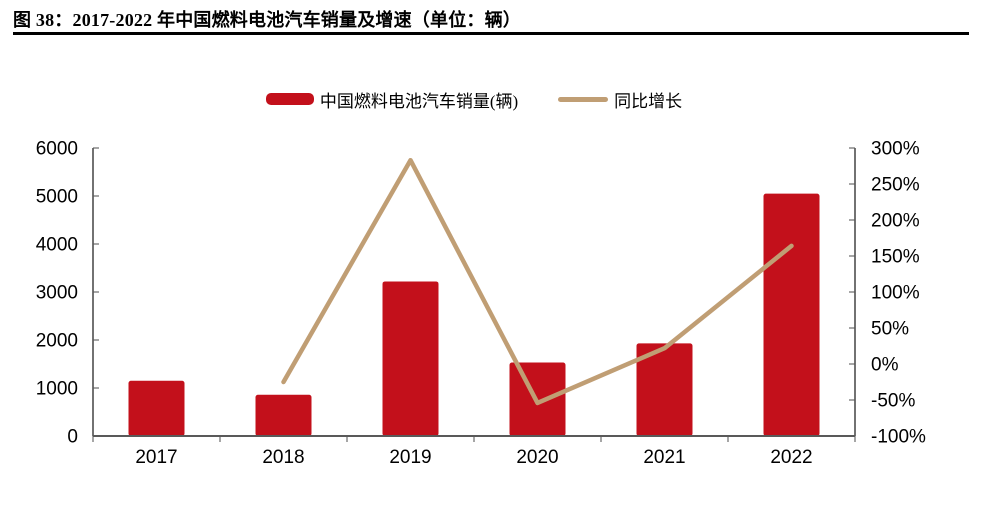 This screenshot has height=515, width=981. What do you see at coordinates (791, 457) in the screenshot?
I see `x-tick-label-2022: 2022` at bounding box center [791, 457].